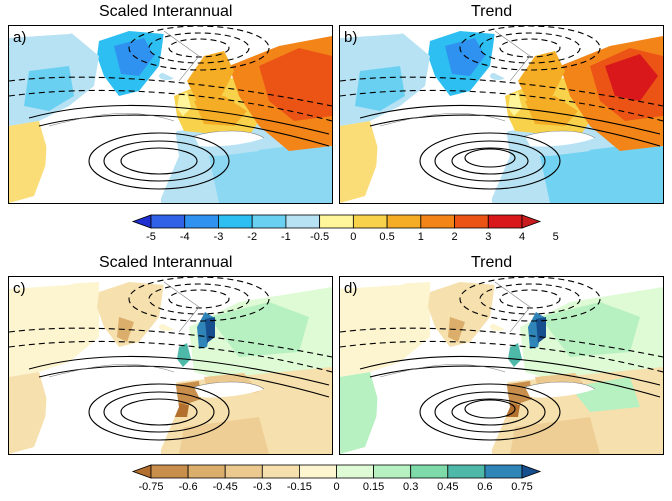  I want to click on temperature-colorbar-tick-label: -0.5, so click(320, 237).